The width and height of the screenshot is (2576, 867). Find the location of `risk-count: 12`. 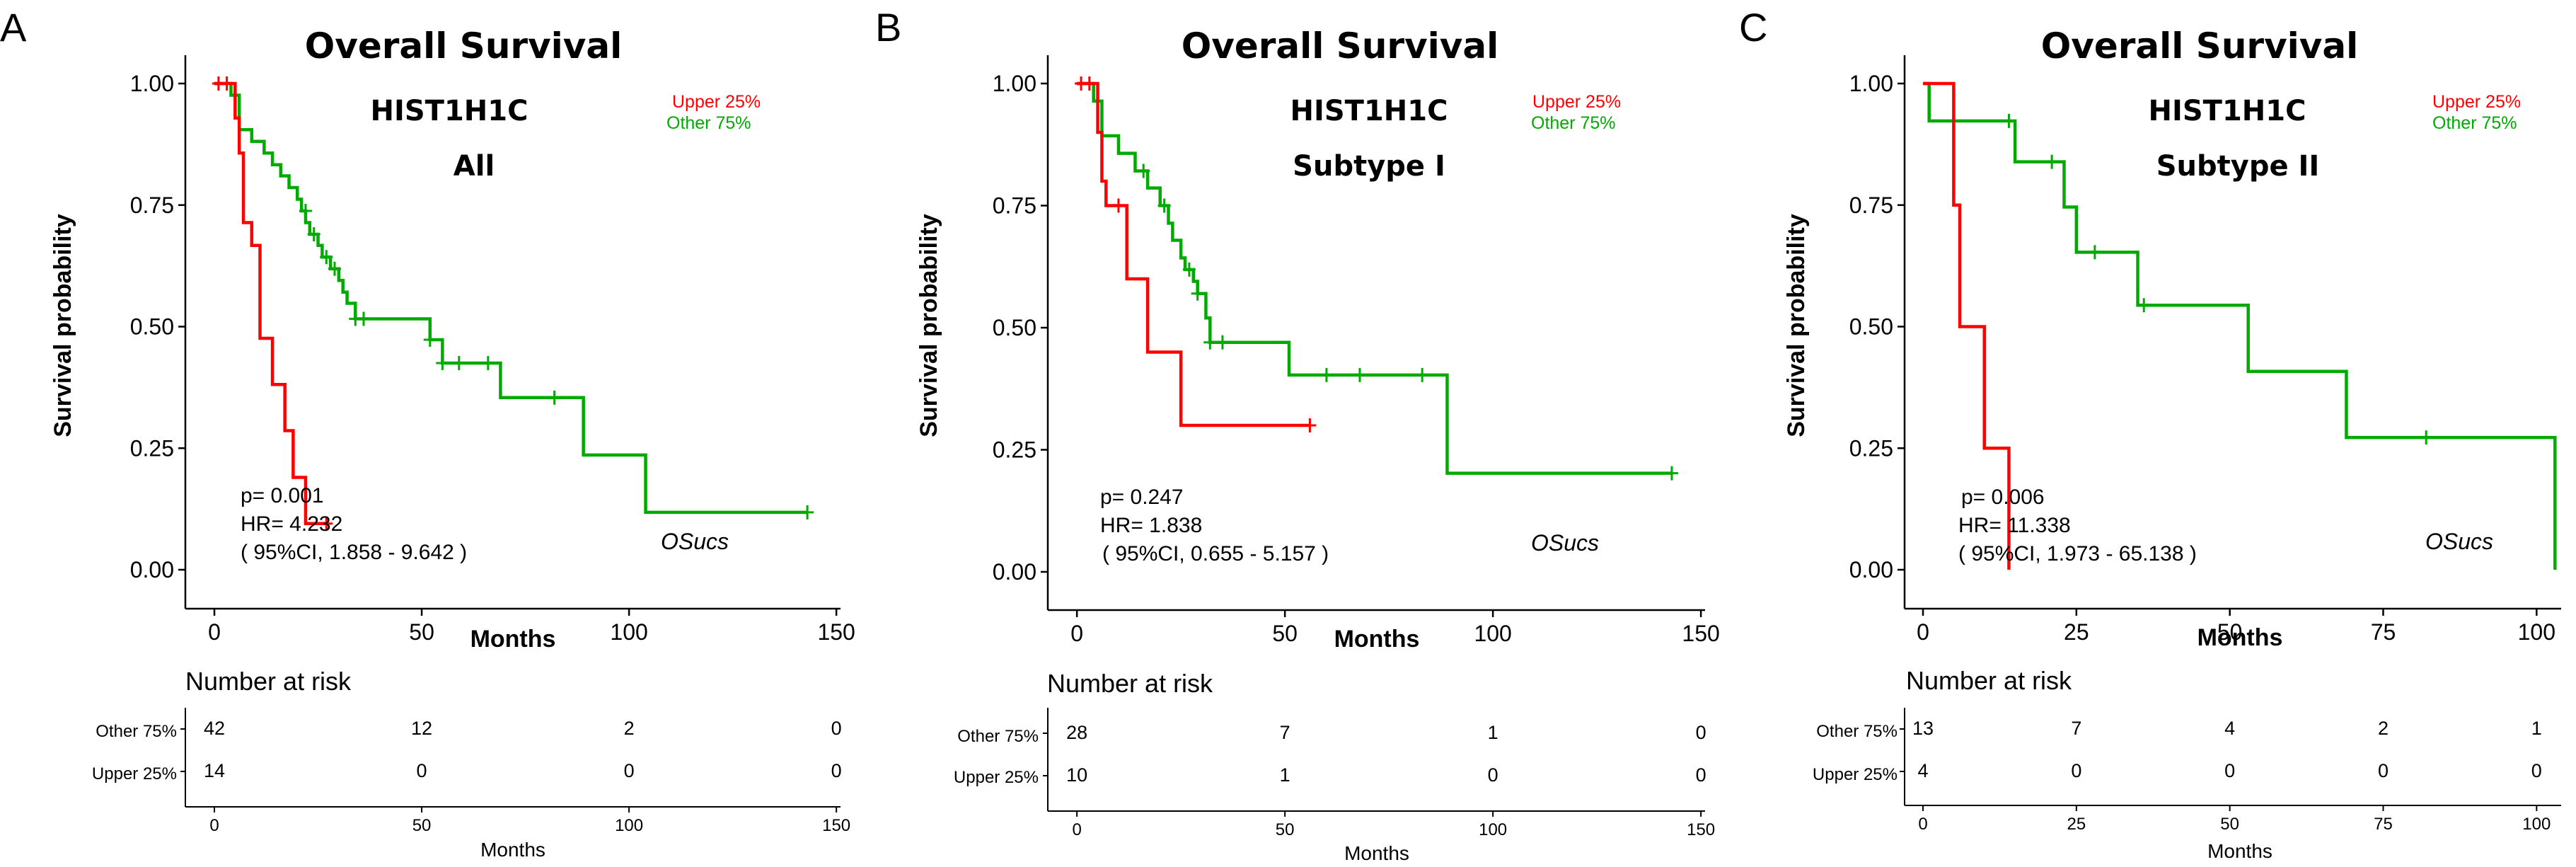

risk-count: 12 is located at coordinates (422, 729).